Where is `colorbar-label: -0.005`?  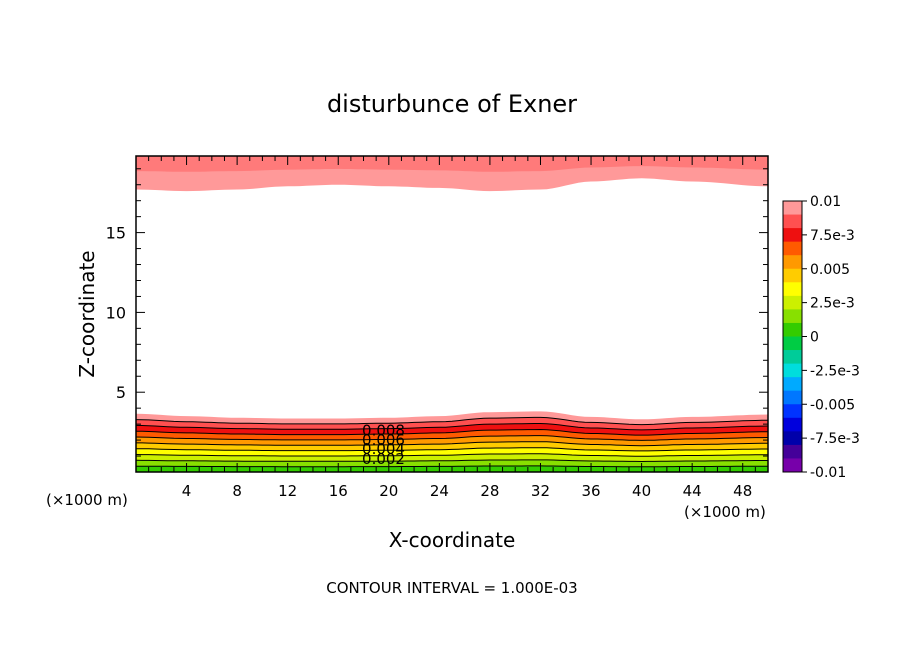 colorbar-label: -0.005 is located at coordinates (832, 405).